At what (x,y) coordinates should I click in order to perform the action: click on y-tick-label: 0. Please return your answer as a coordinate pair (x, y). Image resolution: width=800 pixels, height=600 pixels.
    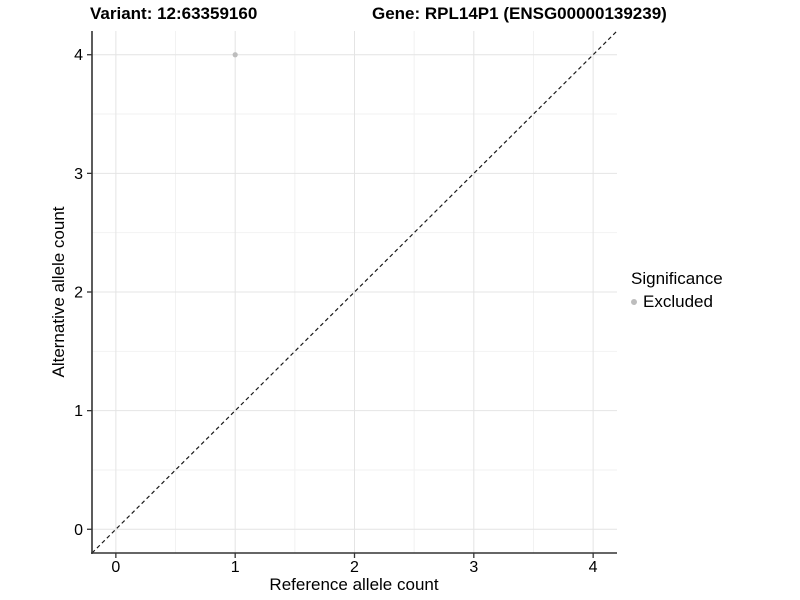
    Looking at the image, I should click on (78, 530).